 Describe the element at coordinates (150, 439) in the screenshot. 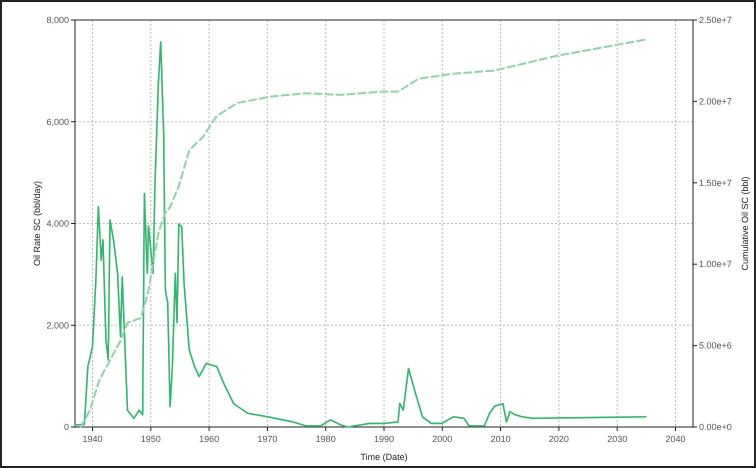

I see `x-tick-label: 1950` at that location.